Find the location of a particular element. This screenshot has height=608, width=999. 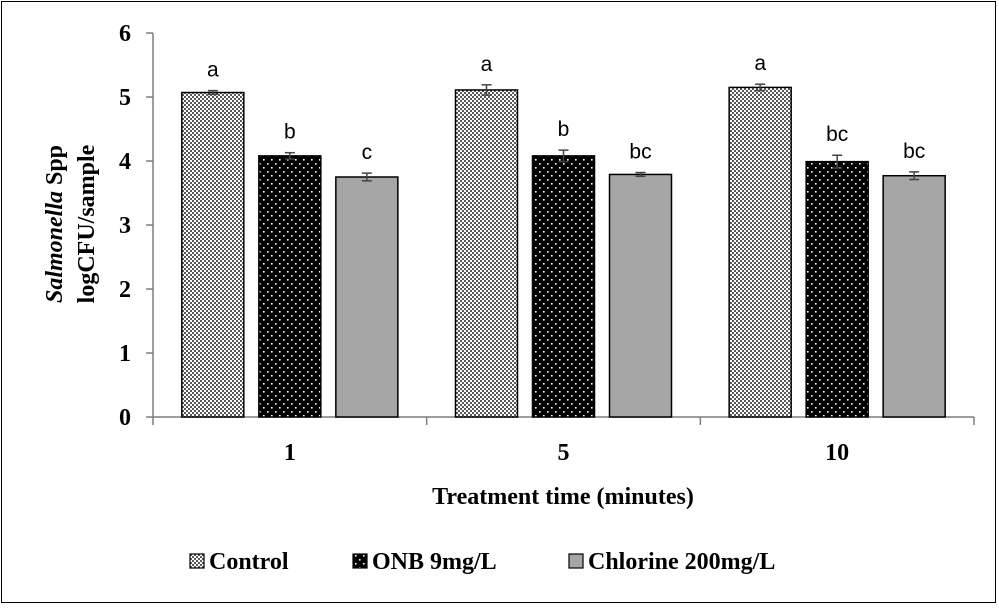

y-tick-label: 0 is located at coordinates (125, 418).